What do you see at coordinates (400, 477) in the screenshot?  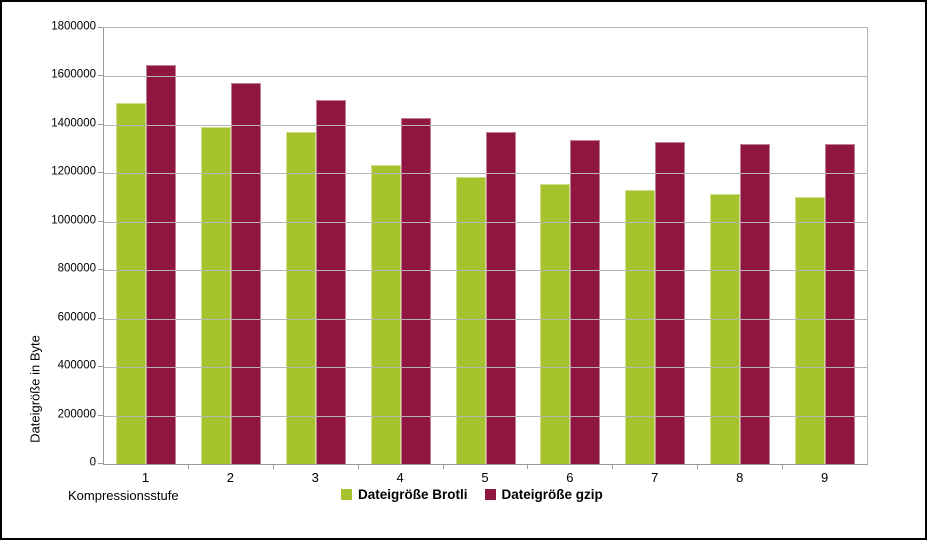 I see `x-axis-label-4: 4` at bounding box center [400, 477].